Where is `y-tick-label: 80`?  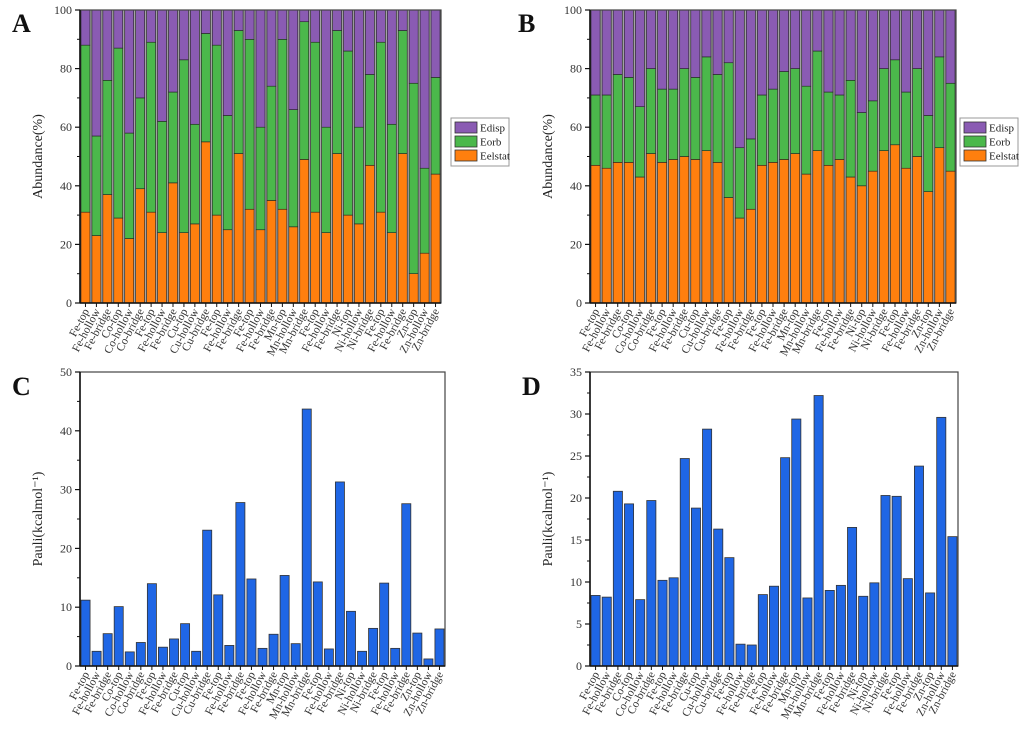 y-tick-label: 80 is located at coordinates (66, 69).